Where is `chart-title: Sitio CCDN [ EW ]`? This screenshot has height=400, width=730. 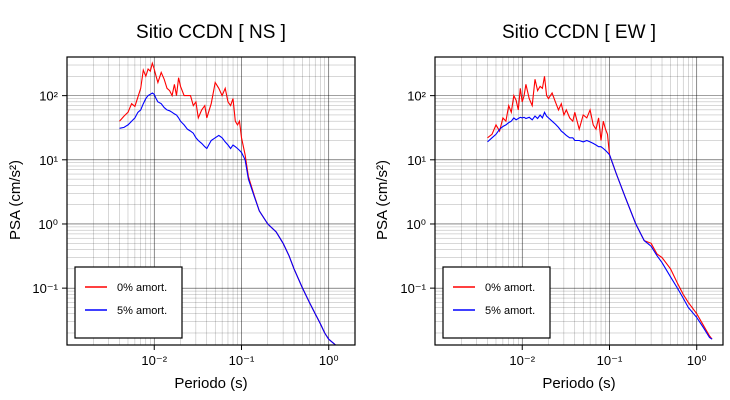 chart-title: Sitio CCDN [ EW ] is located at coordinates (579, 32).